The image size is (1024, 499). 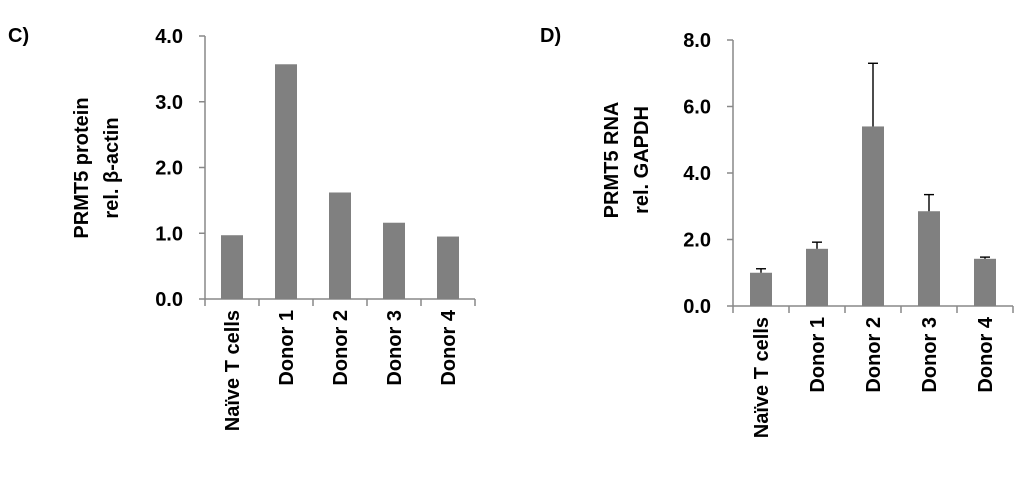 I want to click on y-tick-label: 6.0, so click(x=697, y=108).